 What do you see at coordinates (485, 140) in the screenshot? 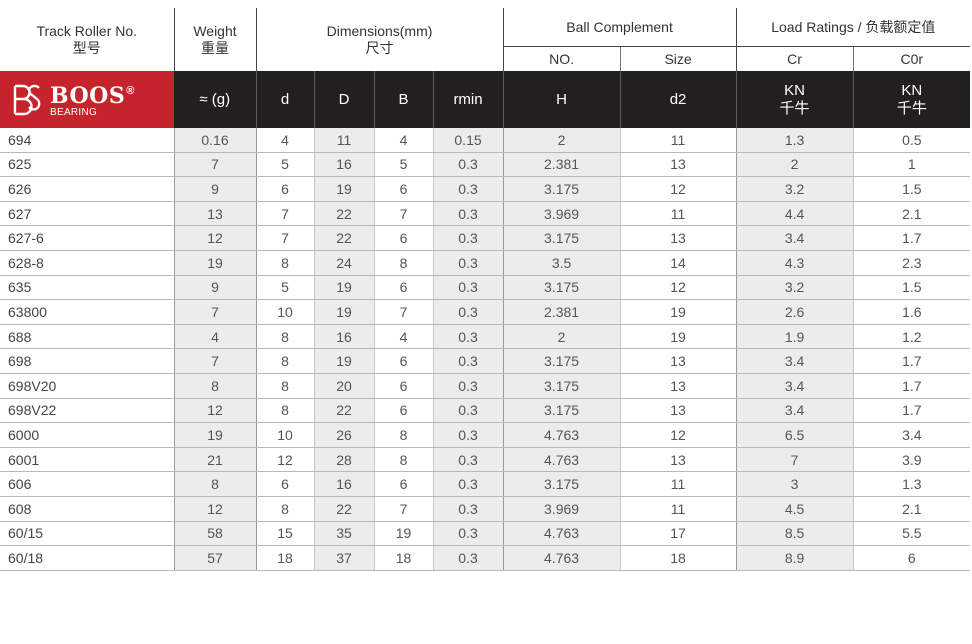
I see `table-row: 694 0.16 4 11 4 0.15 2 11 1.3 0.5` at bounding box center [485, 140].